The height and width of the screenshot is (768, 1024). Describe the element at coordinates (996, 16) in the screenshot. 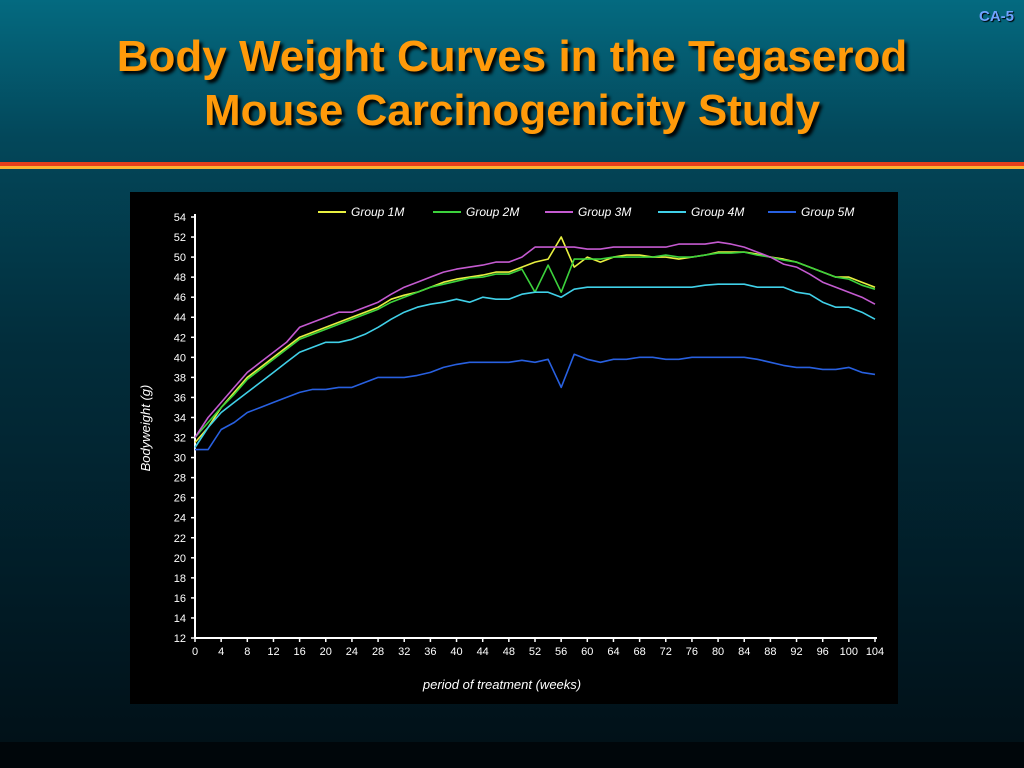

I see `slide-number: CA-5` at that location.